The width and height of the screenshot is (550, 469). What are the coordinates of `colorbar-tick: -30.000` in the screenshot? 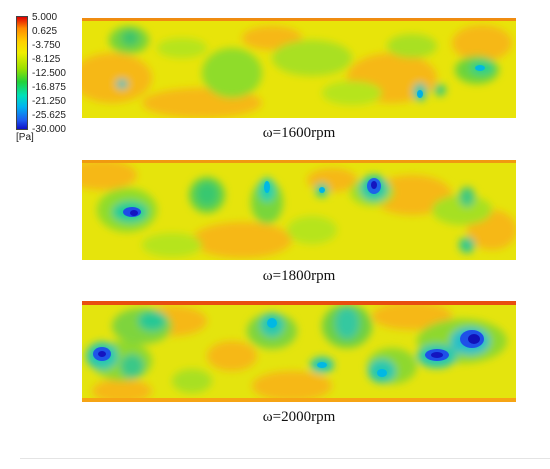 It's located at (49, 129).